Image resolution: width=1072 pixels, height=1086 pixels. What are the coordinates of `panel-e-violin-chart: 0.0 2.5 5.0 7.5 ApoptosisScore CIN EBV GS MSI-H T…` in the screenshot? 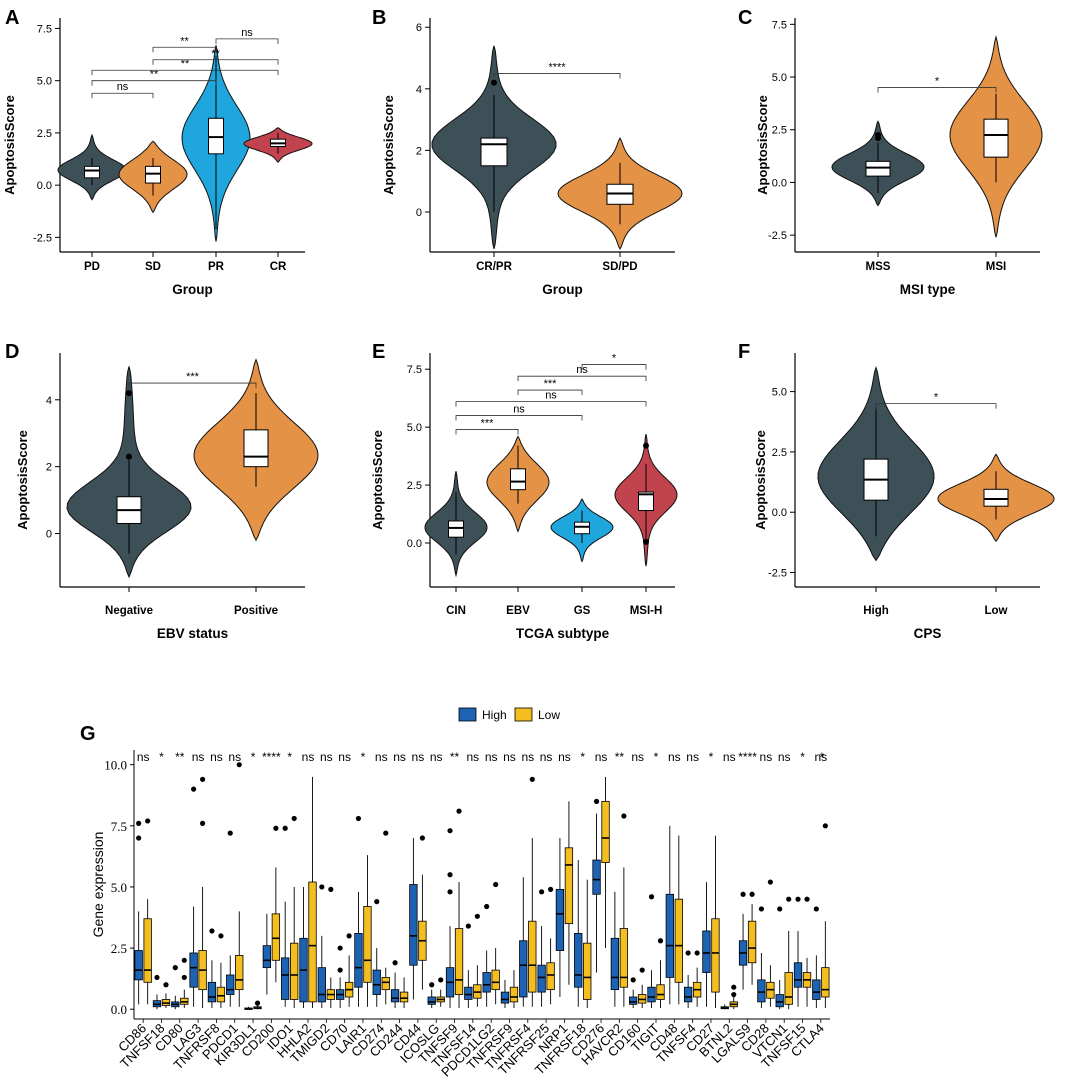 It's located at (524, 497).